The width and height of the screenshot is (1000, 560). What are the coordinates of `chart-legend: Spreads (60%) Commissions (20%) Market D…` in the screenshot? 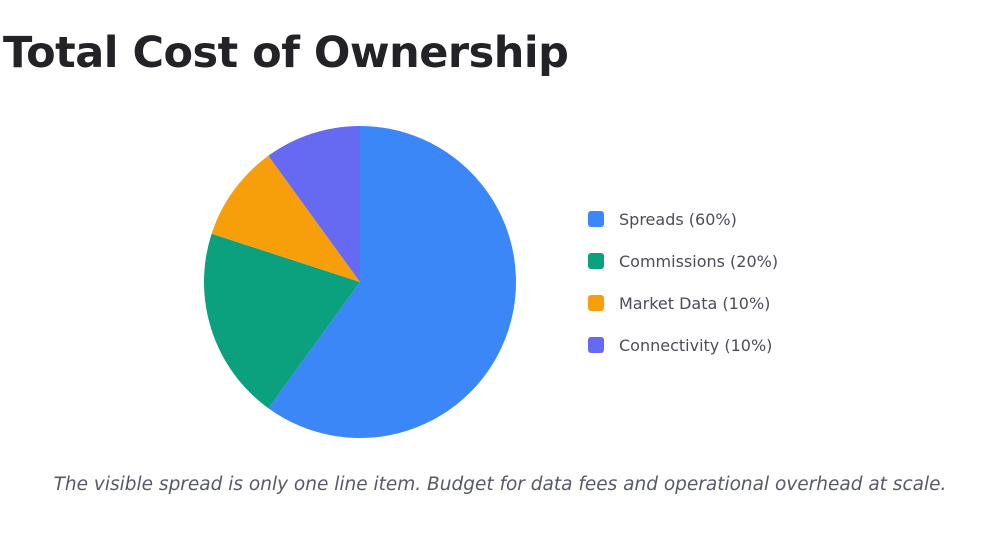 It's located at (748, 282).